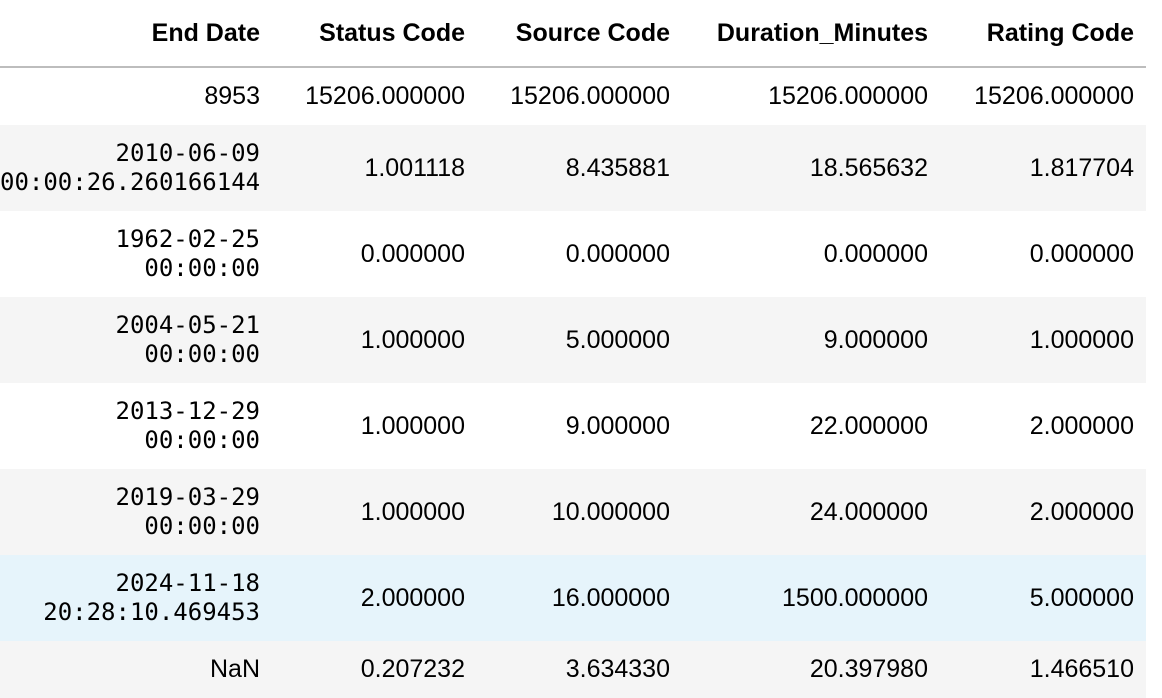 This screenshot has width=1162, height=698. Describe the element at coordinates (374, 34) in the screenshot. I see `column-header-status-code: Status Code` at that location.